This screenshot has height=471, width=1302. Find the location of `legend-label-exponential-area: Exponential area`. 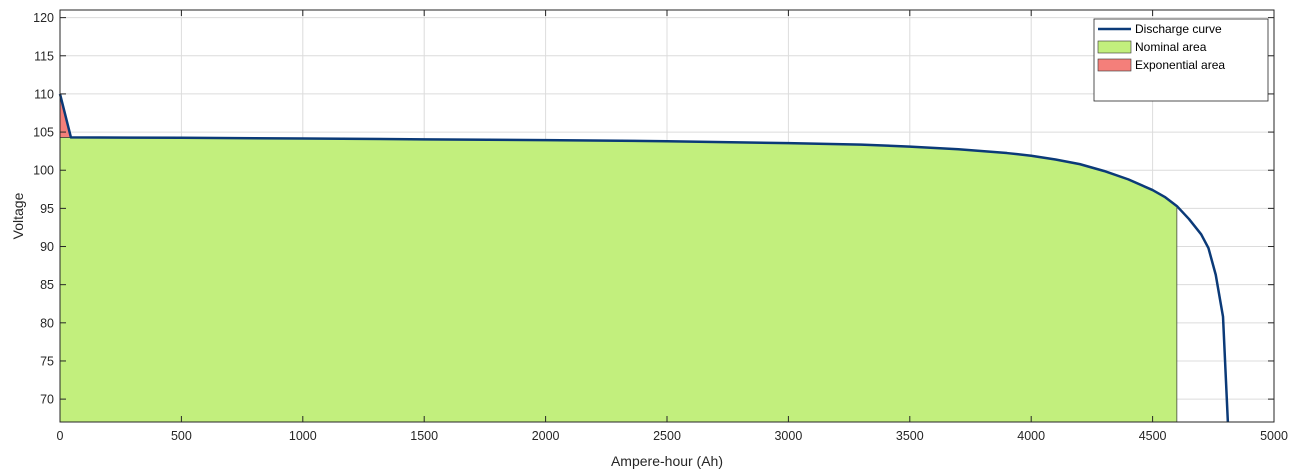

legend-label-exponential-area: Exponential area is located at coordinates (1180, 65).